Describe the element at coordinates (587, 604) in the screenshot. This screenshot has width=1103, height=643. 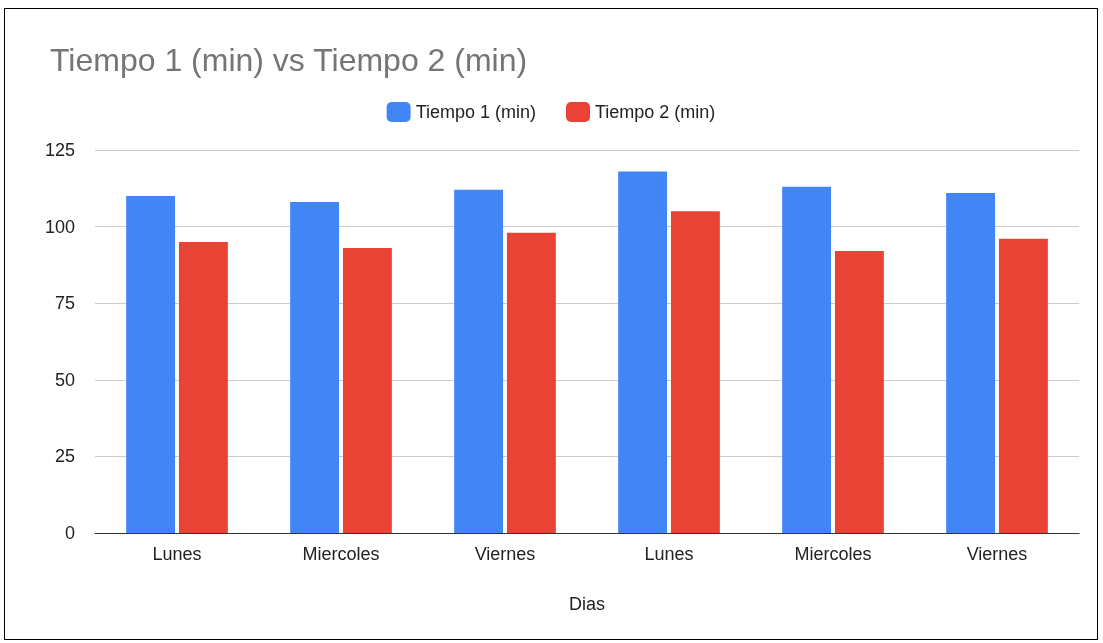
I see `x-axis-title: Dias` at that location.